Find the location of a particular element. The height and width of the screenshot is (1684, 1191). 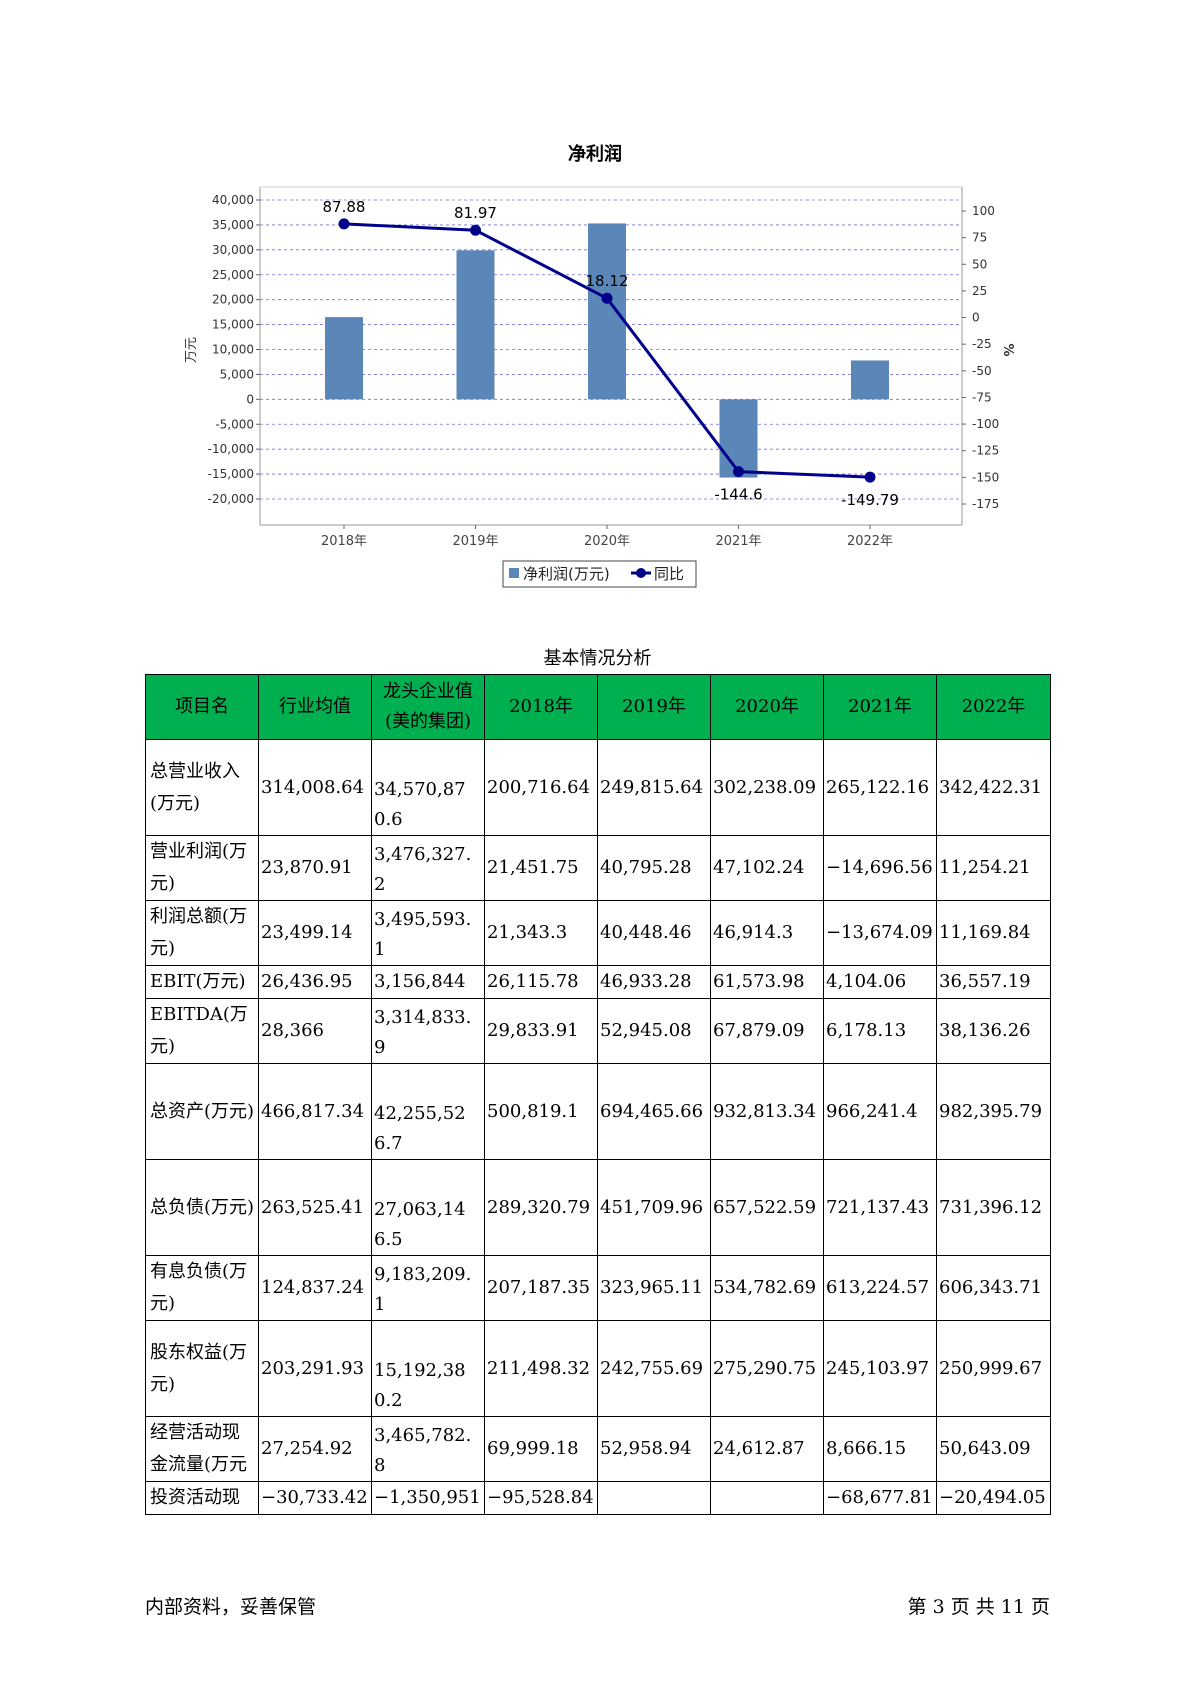

table-cell: 657,522.59 is located at coordinates (767, 1207).